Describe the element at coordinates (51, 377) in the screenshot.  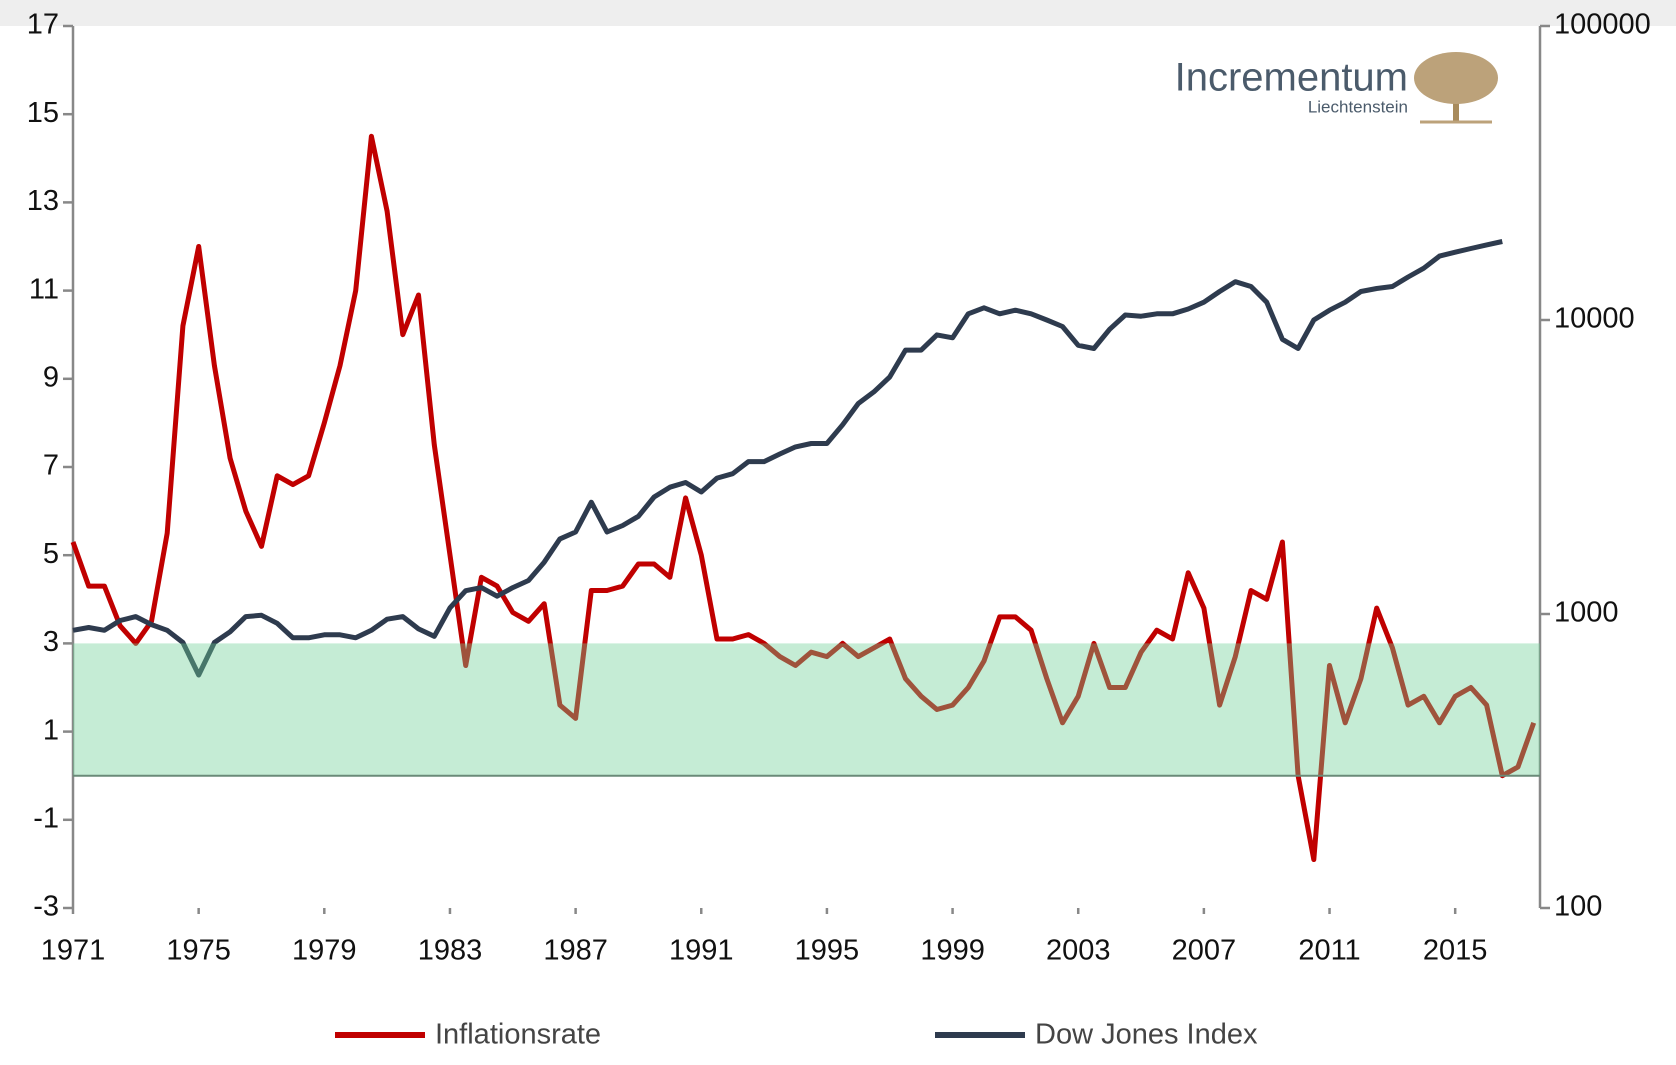
I see `y-tick-label: 9` at that location.